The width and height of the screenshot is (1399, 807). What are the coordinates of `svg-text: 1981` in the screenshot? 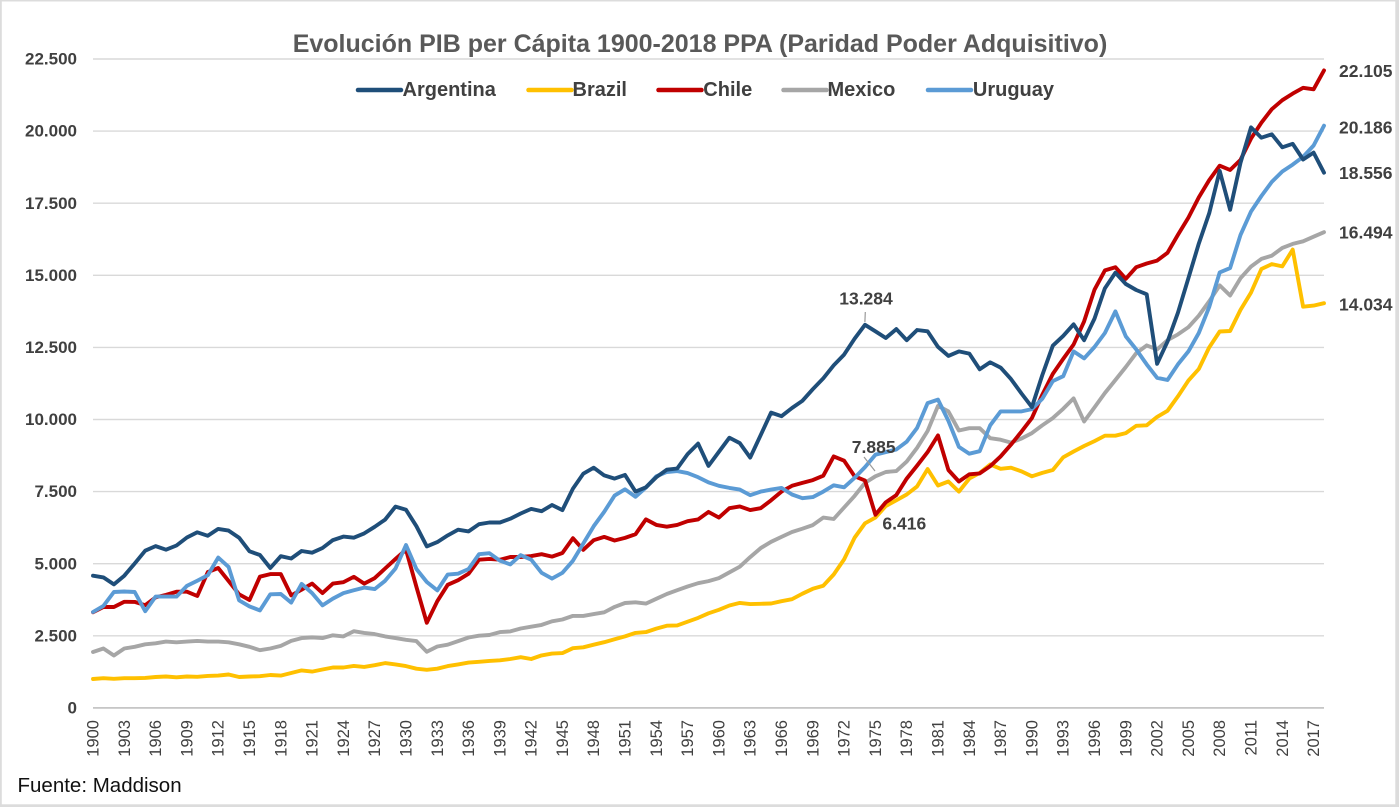 It's located at (939, 738).